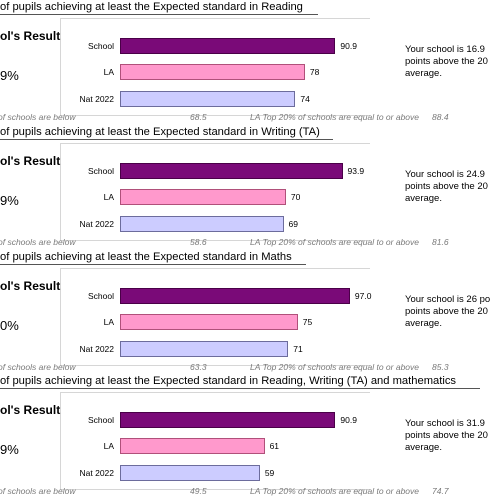  What do you see at coordinates (198, 367) in the screenshot?
I see `footer-below-value: 63.3` at bounding box center [198, 367].